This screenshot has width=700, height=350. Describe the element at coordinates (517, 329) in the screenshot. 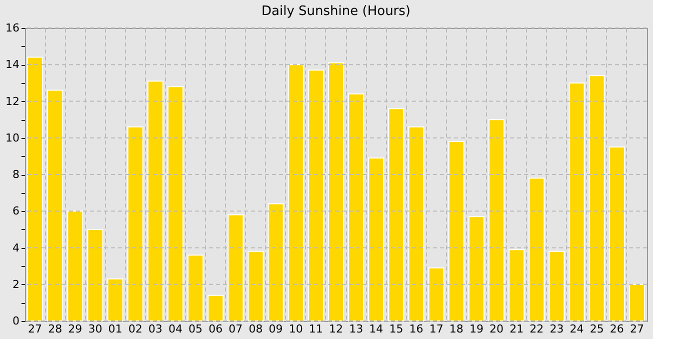

I see `x-tick-label: 21` at that location.